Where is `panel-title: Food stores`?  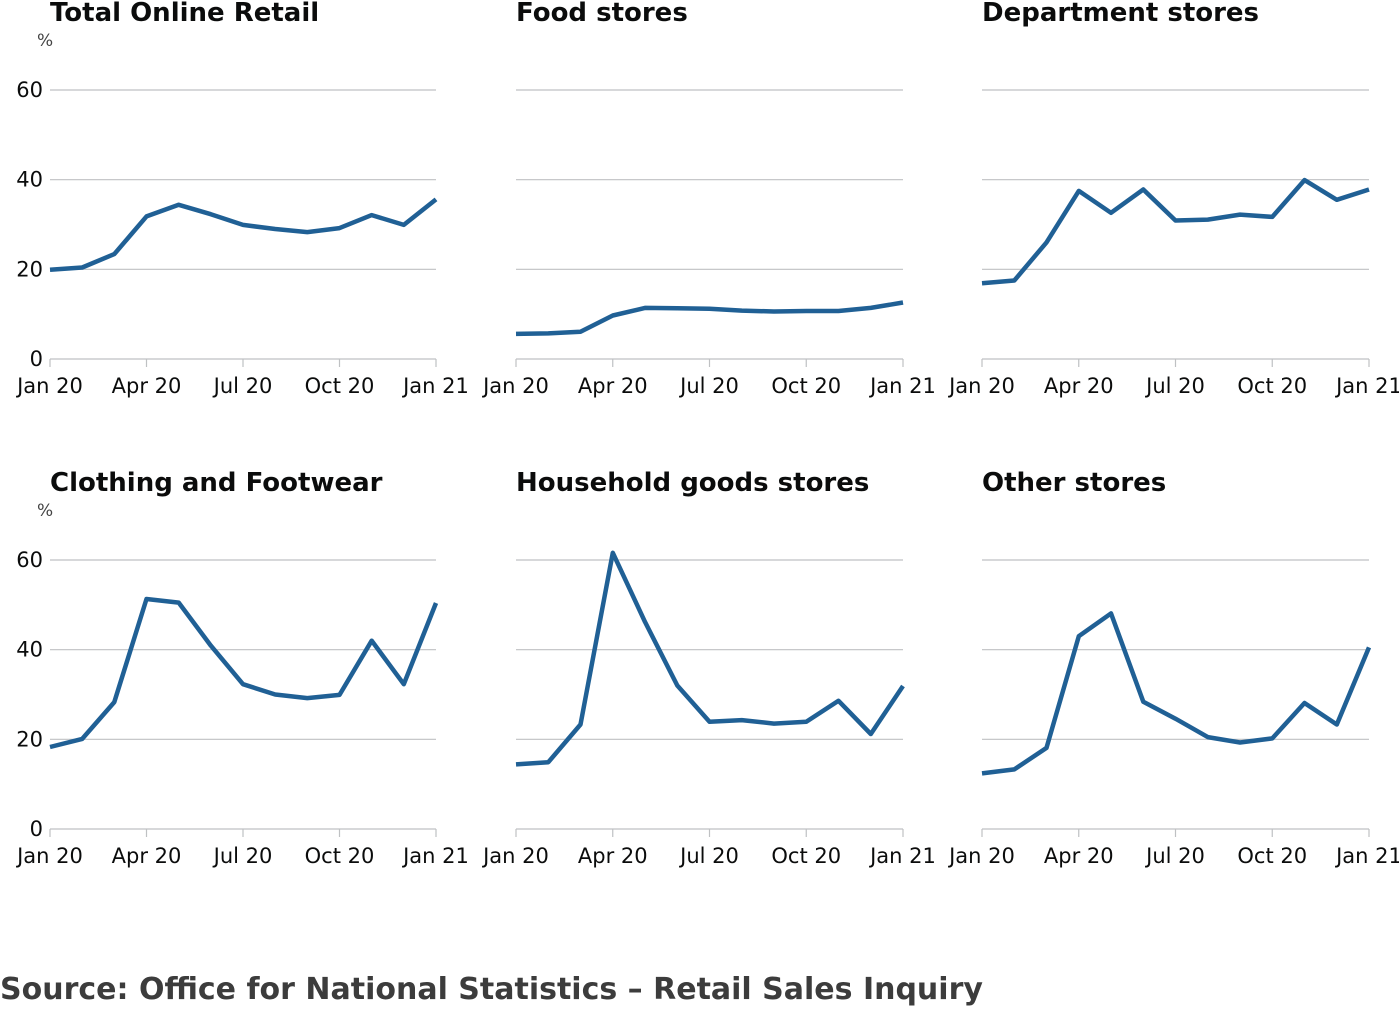
panel-title: Food stores is located at coordinates (602, 14).